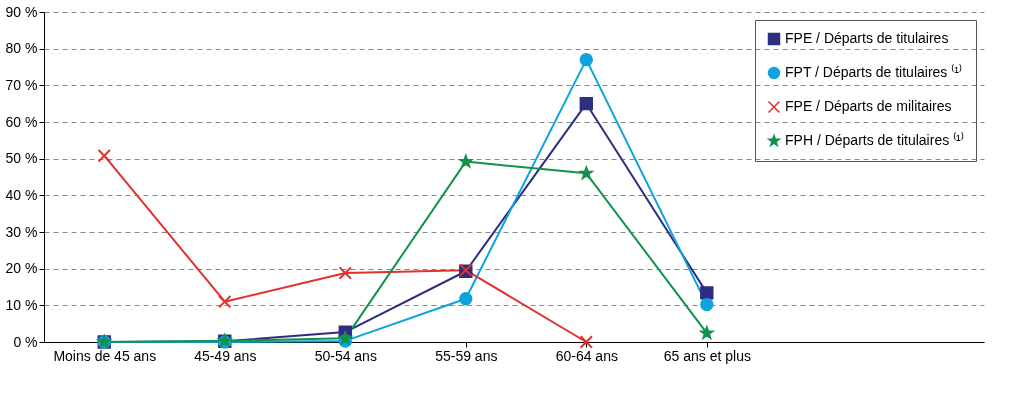 Image resolution: width=1023 pixels, height=409 pixels. What do you see at coordinates (21, 158) in the screenshot?
I see `y-tick-label: 50 %` at bounding box center [21, 158].